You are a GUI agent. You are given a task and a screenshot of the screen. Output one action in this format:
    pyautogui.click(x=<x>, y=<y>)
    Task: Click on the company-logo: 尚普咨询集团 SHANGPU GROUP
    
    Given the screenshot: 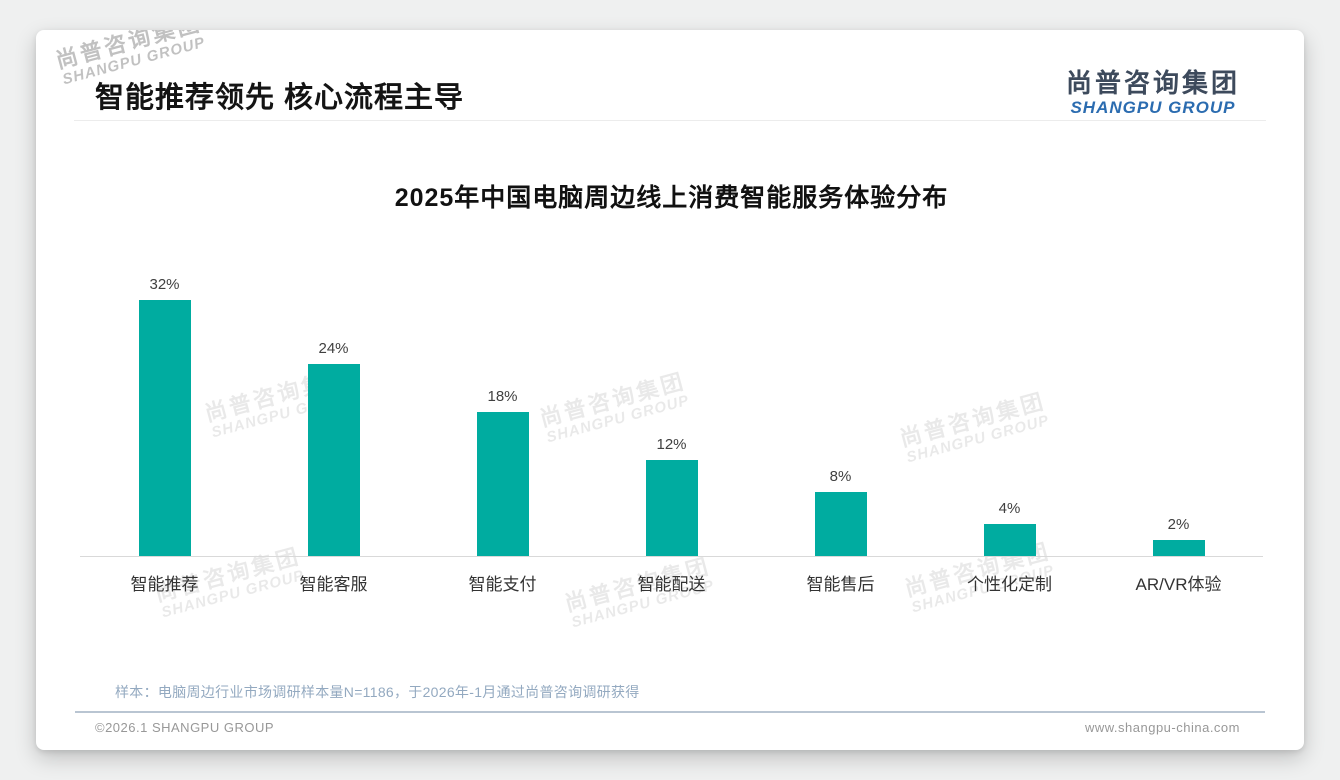 What is the action you would take?
    pyautogui.click(x=1152, y=93)
    